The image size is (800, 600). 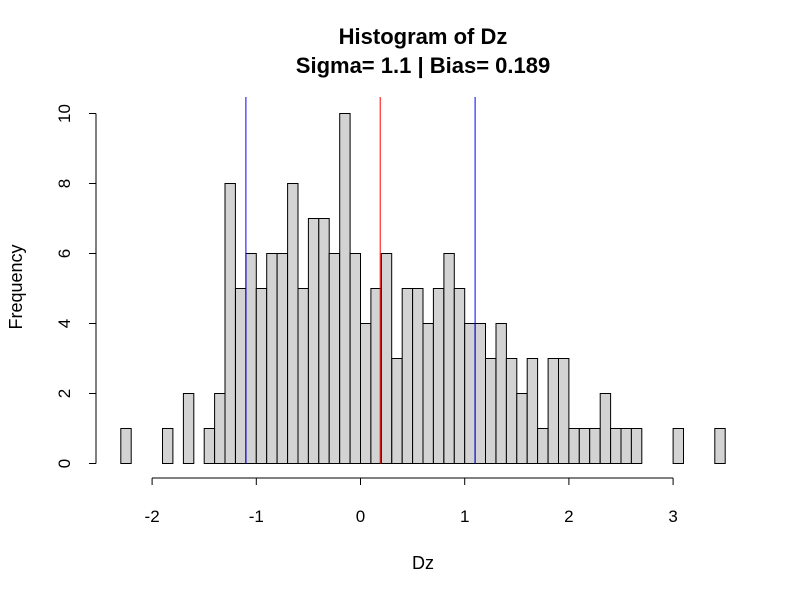 What do you see at coordinates (423, 65) in the screenshot?
I see `chart-subtitle: Sigma= 1.1 | Bias= 0.189` at bounding box center [423, 65].